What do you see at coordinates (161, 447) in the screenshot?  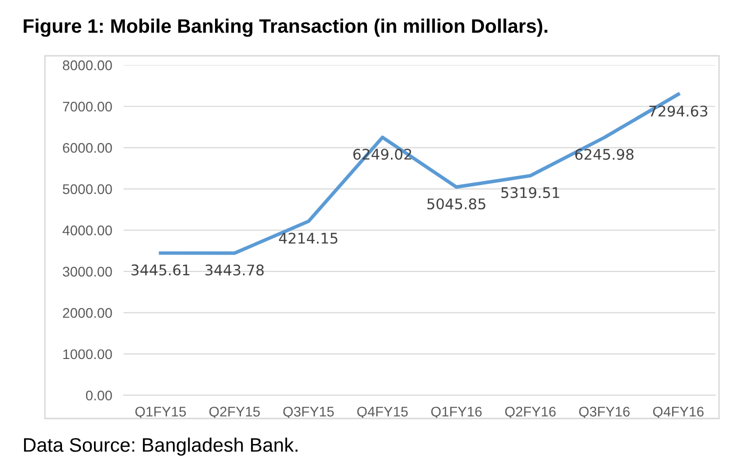 I see `source-note: Data Source: Bangladesh Bank.` at bounding box center [161, 447].